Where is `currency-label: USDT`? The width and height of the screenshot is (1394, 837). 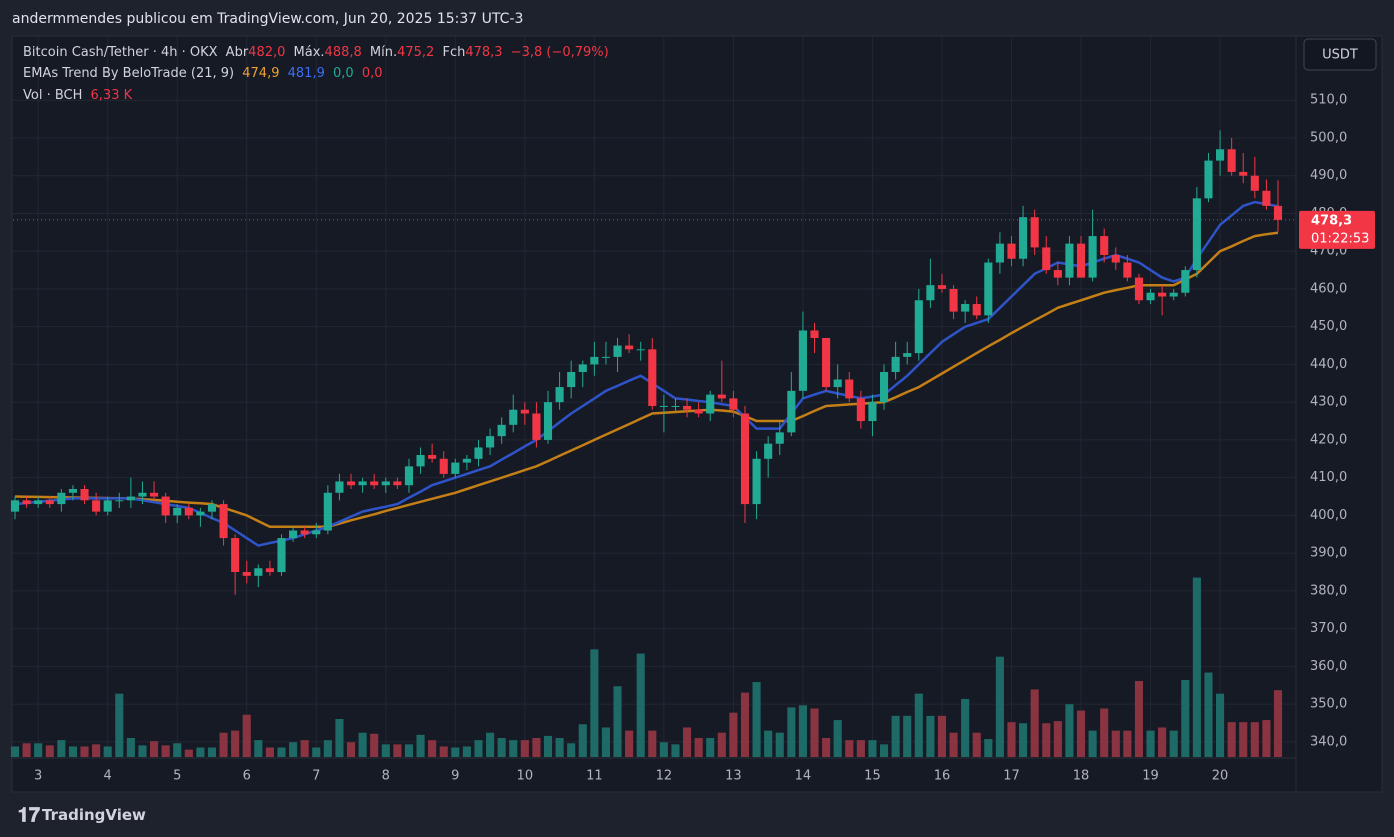
currency-label: USDT is located at coordinates (1340, 55).